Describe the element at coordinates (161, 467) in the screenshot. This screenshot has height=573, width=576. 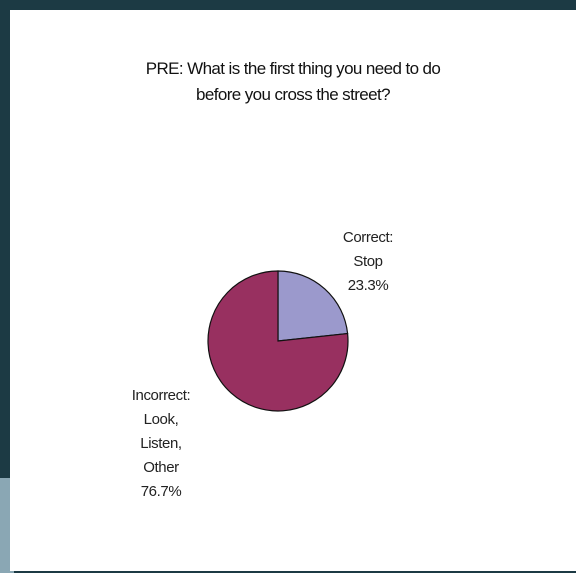
I see `incorrect-label-line-4: Other` at that location.